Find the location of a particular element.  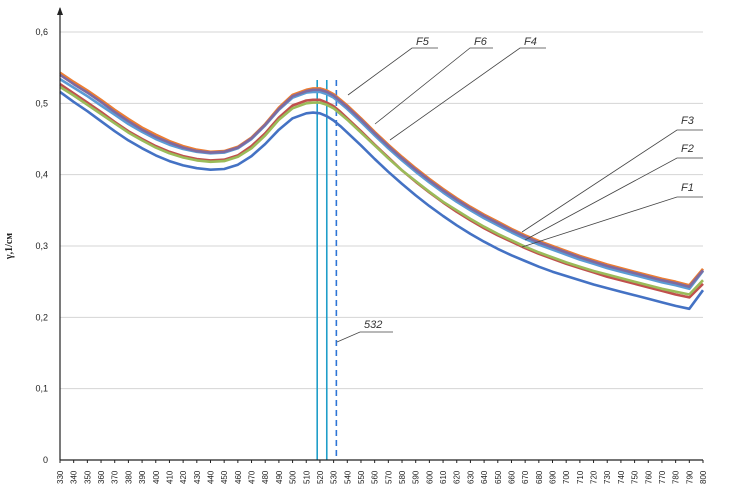

y-tick-label: 0,6 is located at coordinates (41, 32).